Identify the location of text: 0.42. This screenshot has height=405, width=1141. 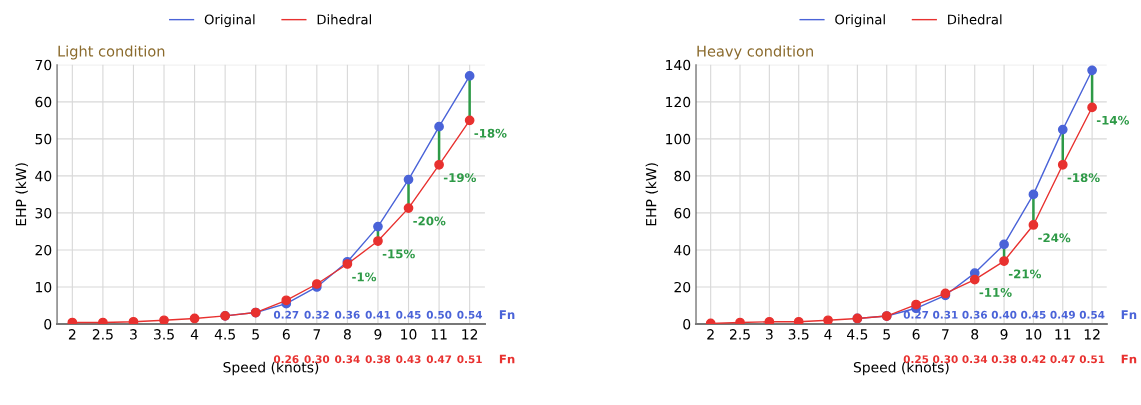
(1033, 359).